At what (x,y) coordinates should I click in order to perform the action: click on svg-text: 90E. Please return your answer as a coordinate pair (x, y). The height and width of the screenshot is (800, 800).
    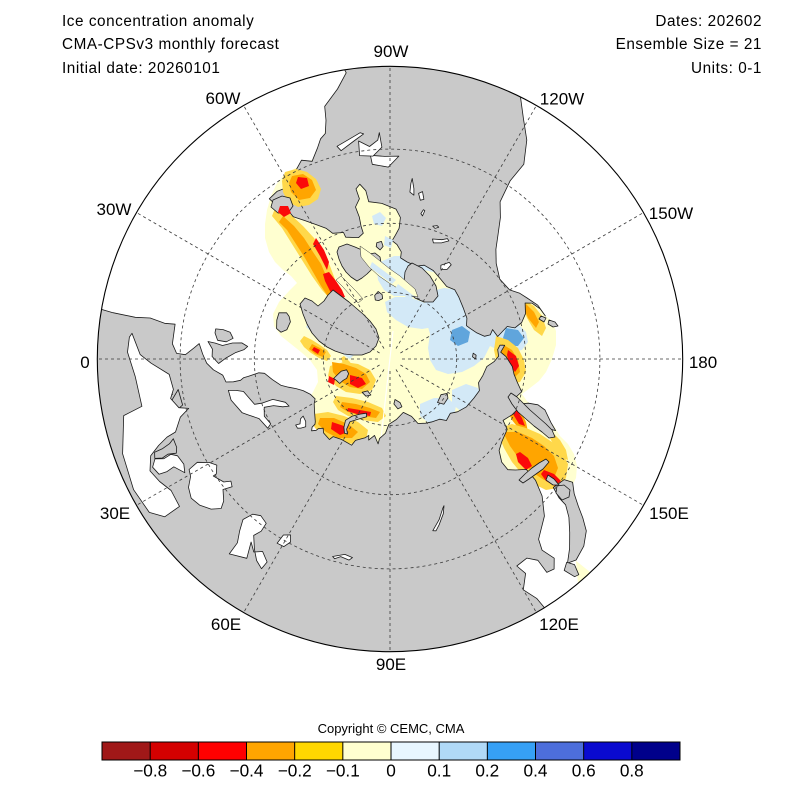
    Looking at the image, I should click on (391, 664).